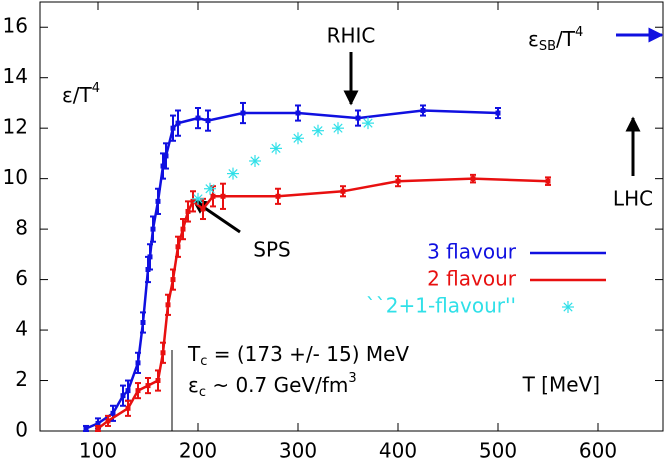 The image size is (665, 467). I want to click on rhic-label: RHIC, so click(351, 36).